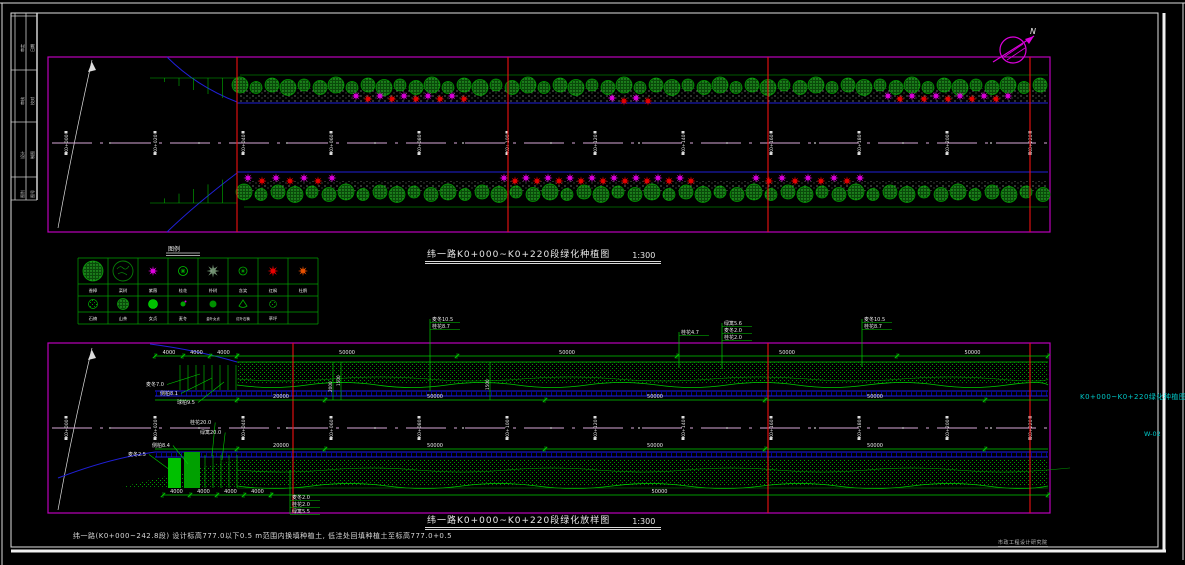 The width and height of the screenshot is (1185, 565). What do you see at coordinates (543, 255) in the screenshot?
I see `planting-plan-title: 纬一路K0+000~K0+220段绿化种植图 1:300` at bounding box center [543, 255].